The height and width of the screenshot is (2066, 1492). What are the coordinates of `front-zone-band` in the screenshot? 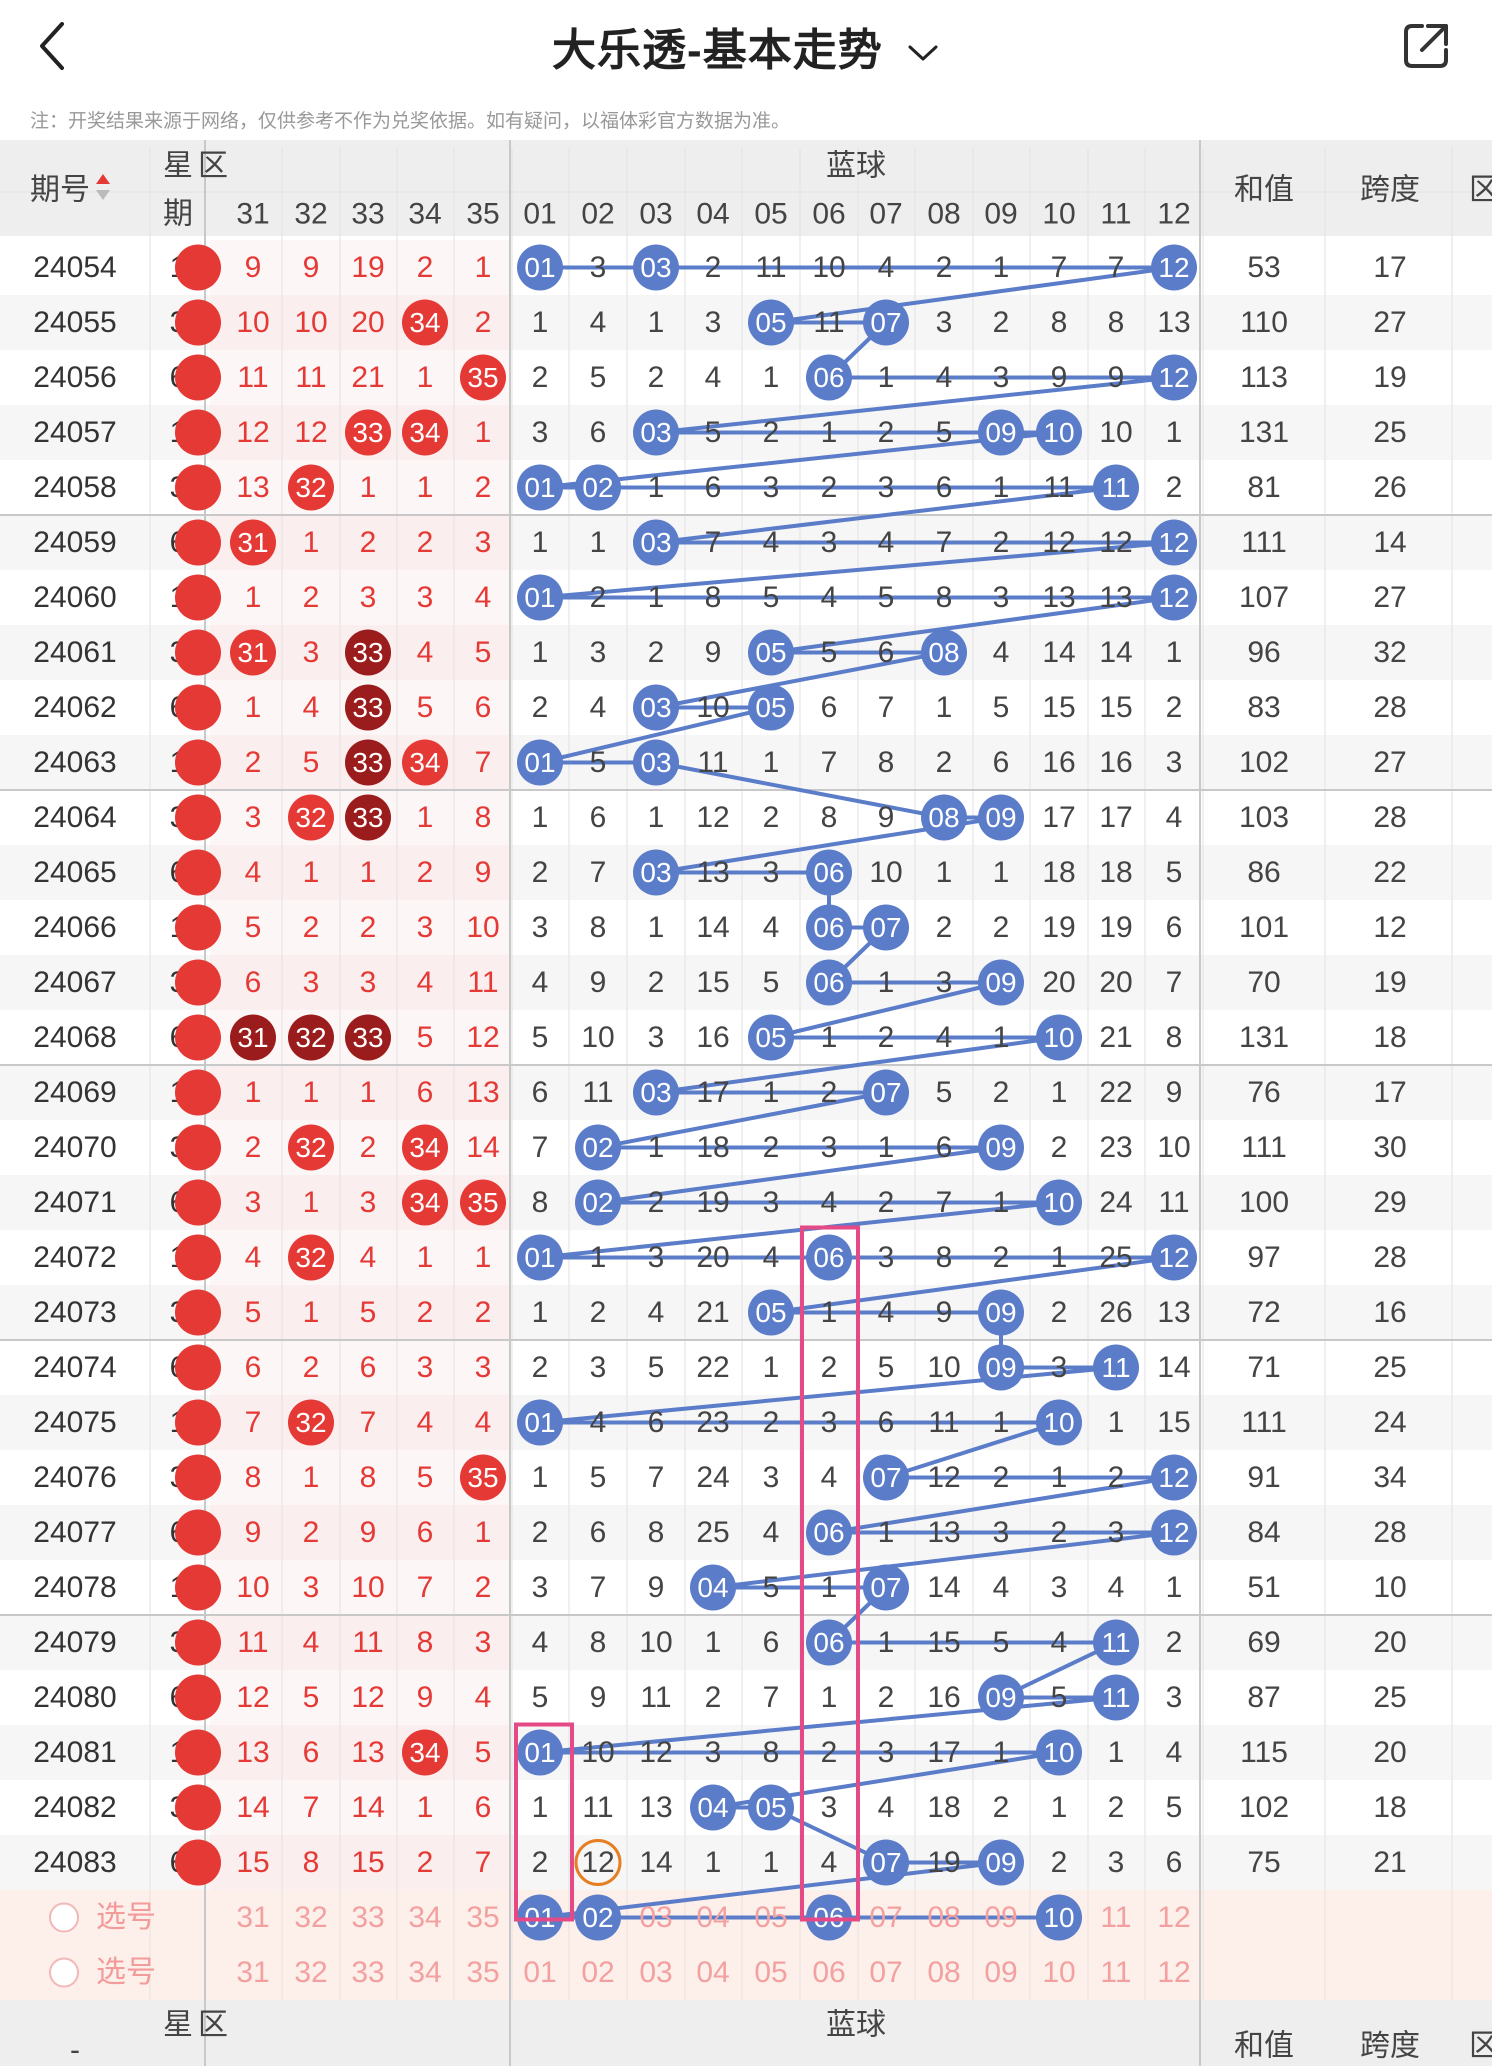 It's located at (360, 1532).